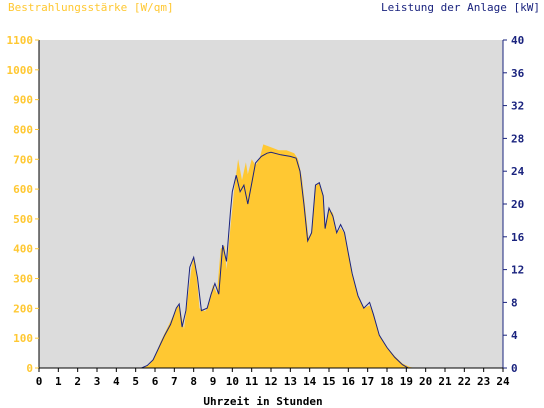 Image resolution: width=544 pixels, height=408 pixels. What do you see at coordinates (116, 381) in the screenshot?
I see `x-tick-label: 4` at bounding box center [116, 381].